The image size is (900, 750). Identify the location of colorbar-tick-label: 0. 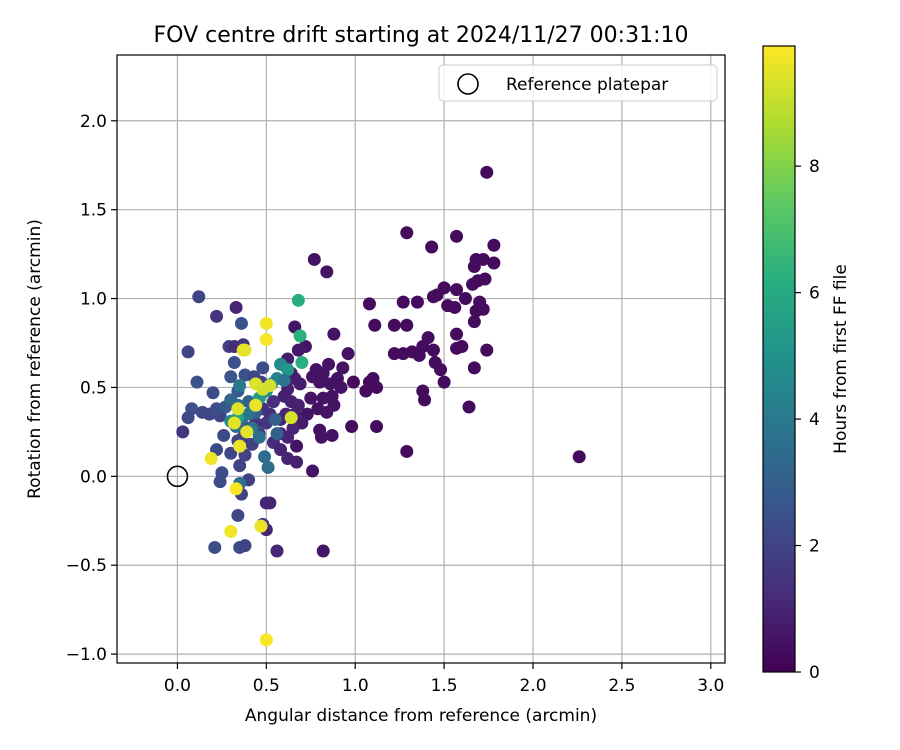
(814, 673).